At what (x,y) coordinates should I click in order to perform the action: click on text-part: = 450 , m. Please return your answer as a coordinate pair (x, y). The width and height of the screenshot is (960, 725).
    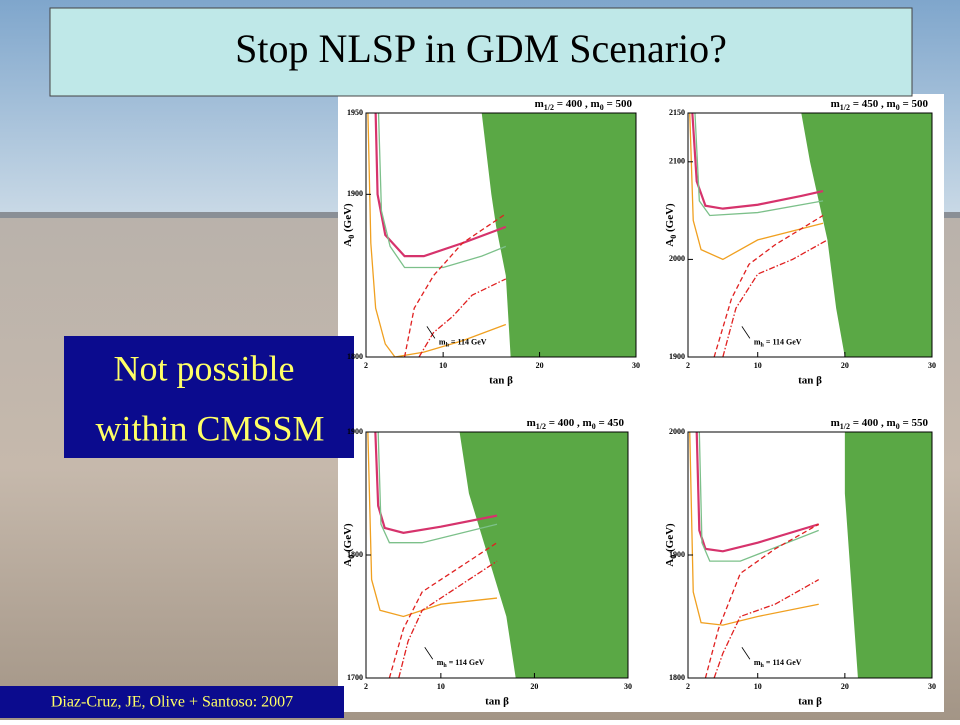
    Looking at the image, I should click on (873, 104).